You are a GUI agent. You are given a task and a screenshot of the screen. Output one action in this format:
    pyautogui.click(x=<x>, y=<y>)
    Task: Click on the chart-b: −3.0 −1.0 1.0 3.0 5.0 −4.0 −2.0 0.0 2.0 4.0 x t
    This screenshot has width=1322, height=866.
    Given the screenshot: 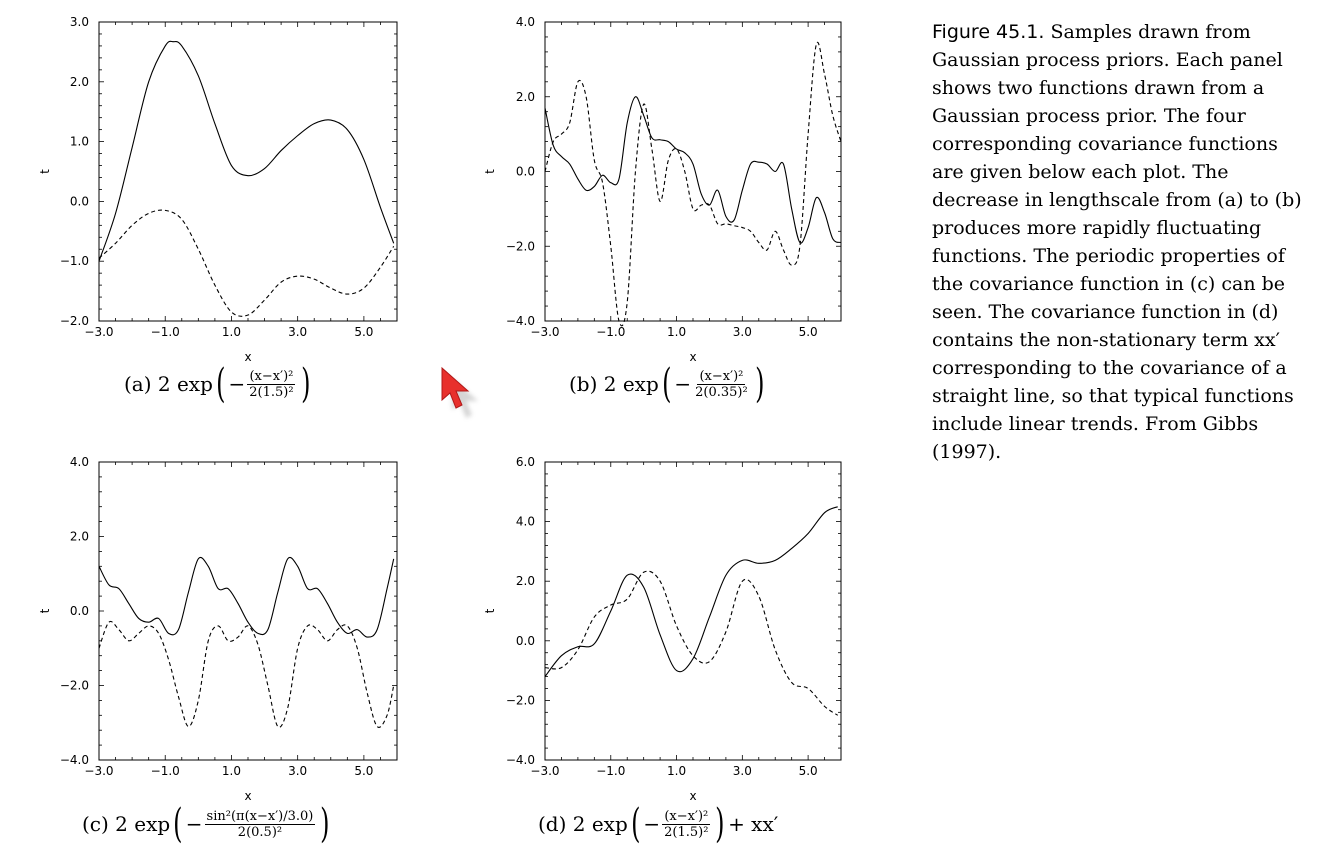 What is the action you would take?
    pyautogui.click(x=662, y=189)
    